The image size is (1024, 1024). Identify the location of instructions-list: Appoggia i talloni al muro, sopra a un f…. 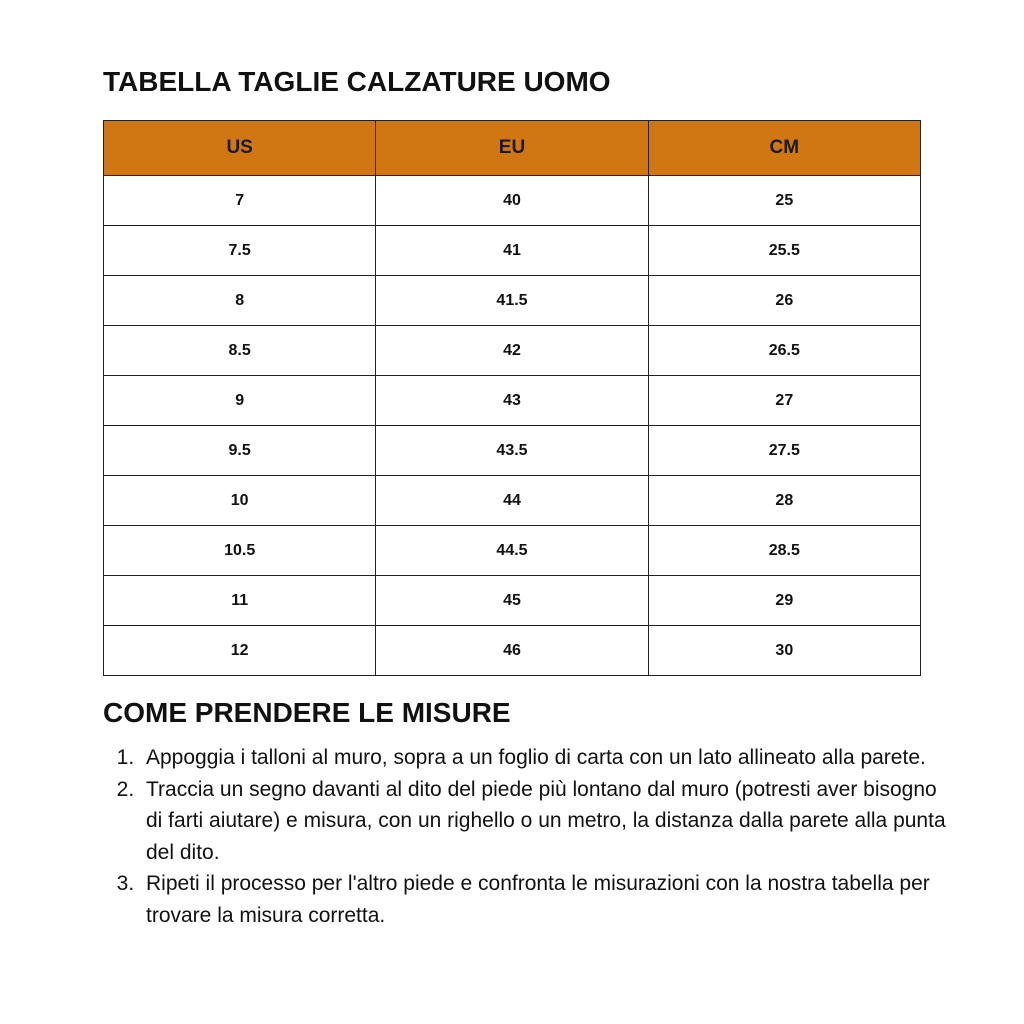
(535, 836).